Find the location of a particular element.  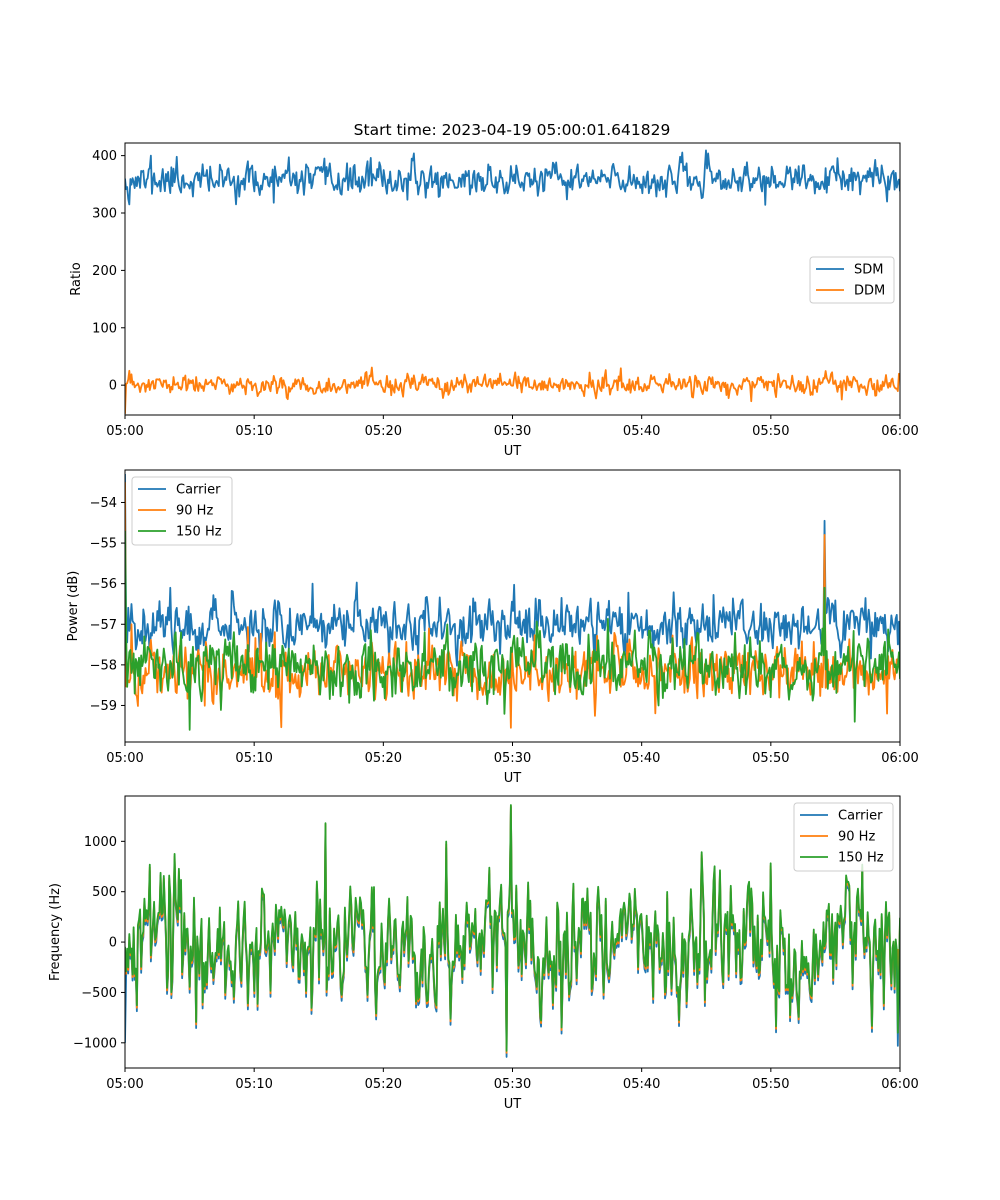

legend: SDM DDM is located at coordinates (852, 280).